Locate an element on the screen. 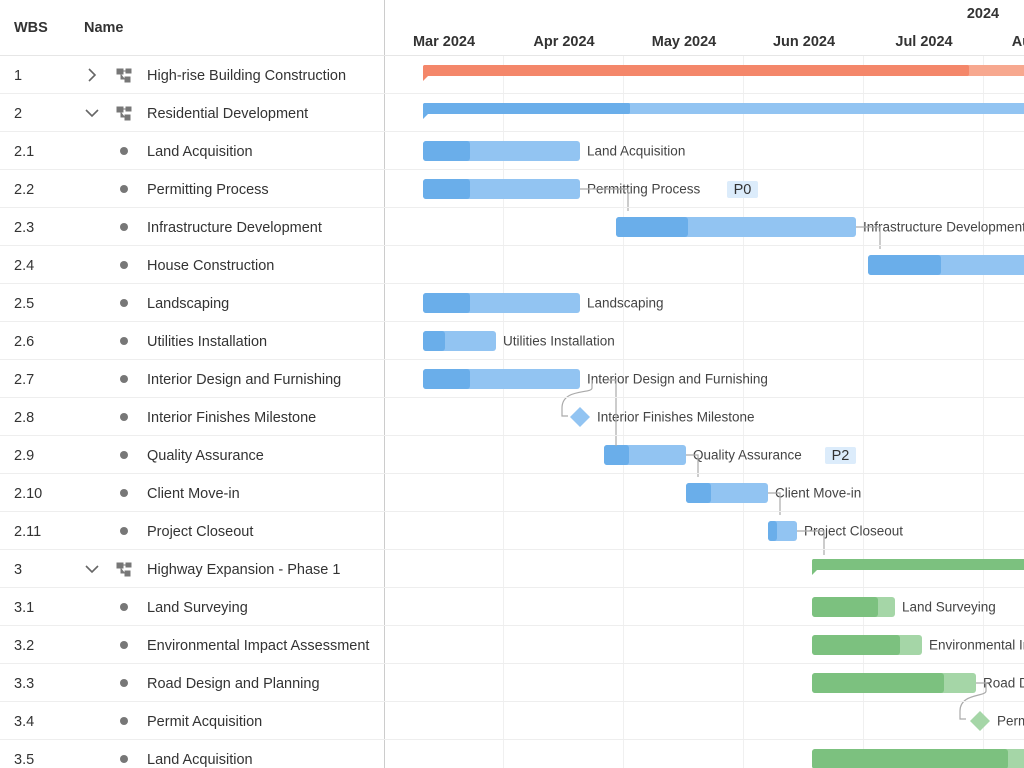 This screenshot has width=1024, height=768. bar-label: Interior Design and Furnishing is located at coordinates (677, 379).